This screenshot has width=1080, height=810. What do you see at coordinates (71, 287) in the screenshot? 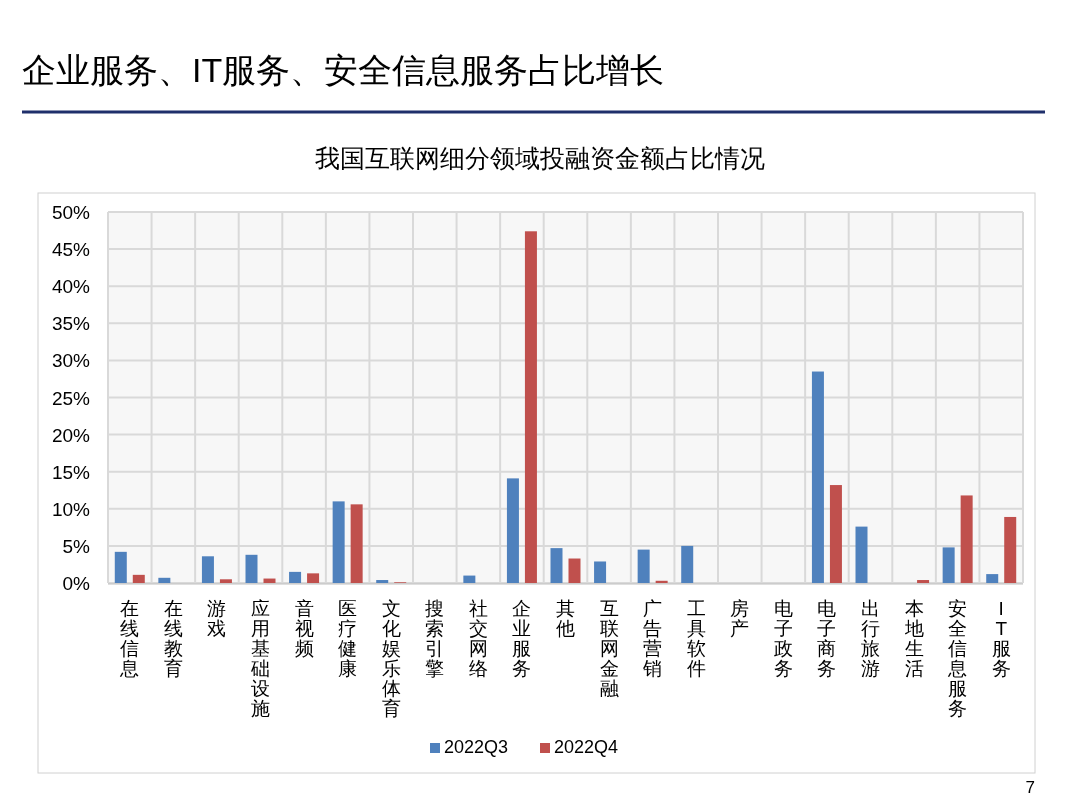
I see `y-tick-label: 40%` at bounding box center [71, 287].